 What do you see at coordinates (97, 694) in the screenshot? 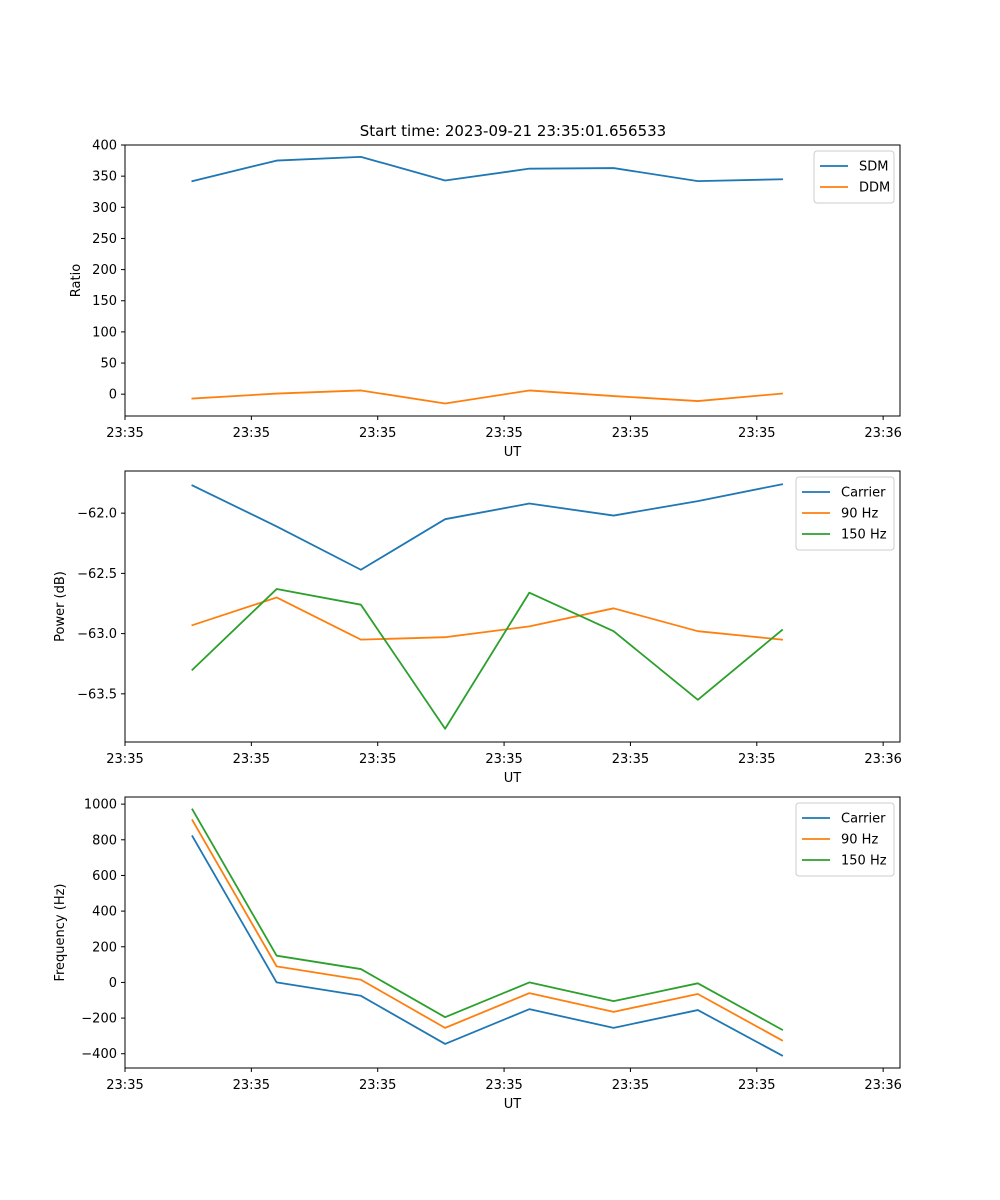
I see `panel-2-ytick-label: −63.5` at bounding box center [97, 694].